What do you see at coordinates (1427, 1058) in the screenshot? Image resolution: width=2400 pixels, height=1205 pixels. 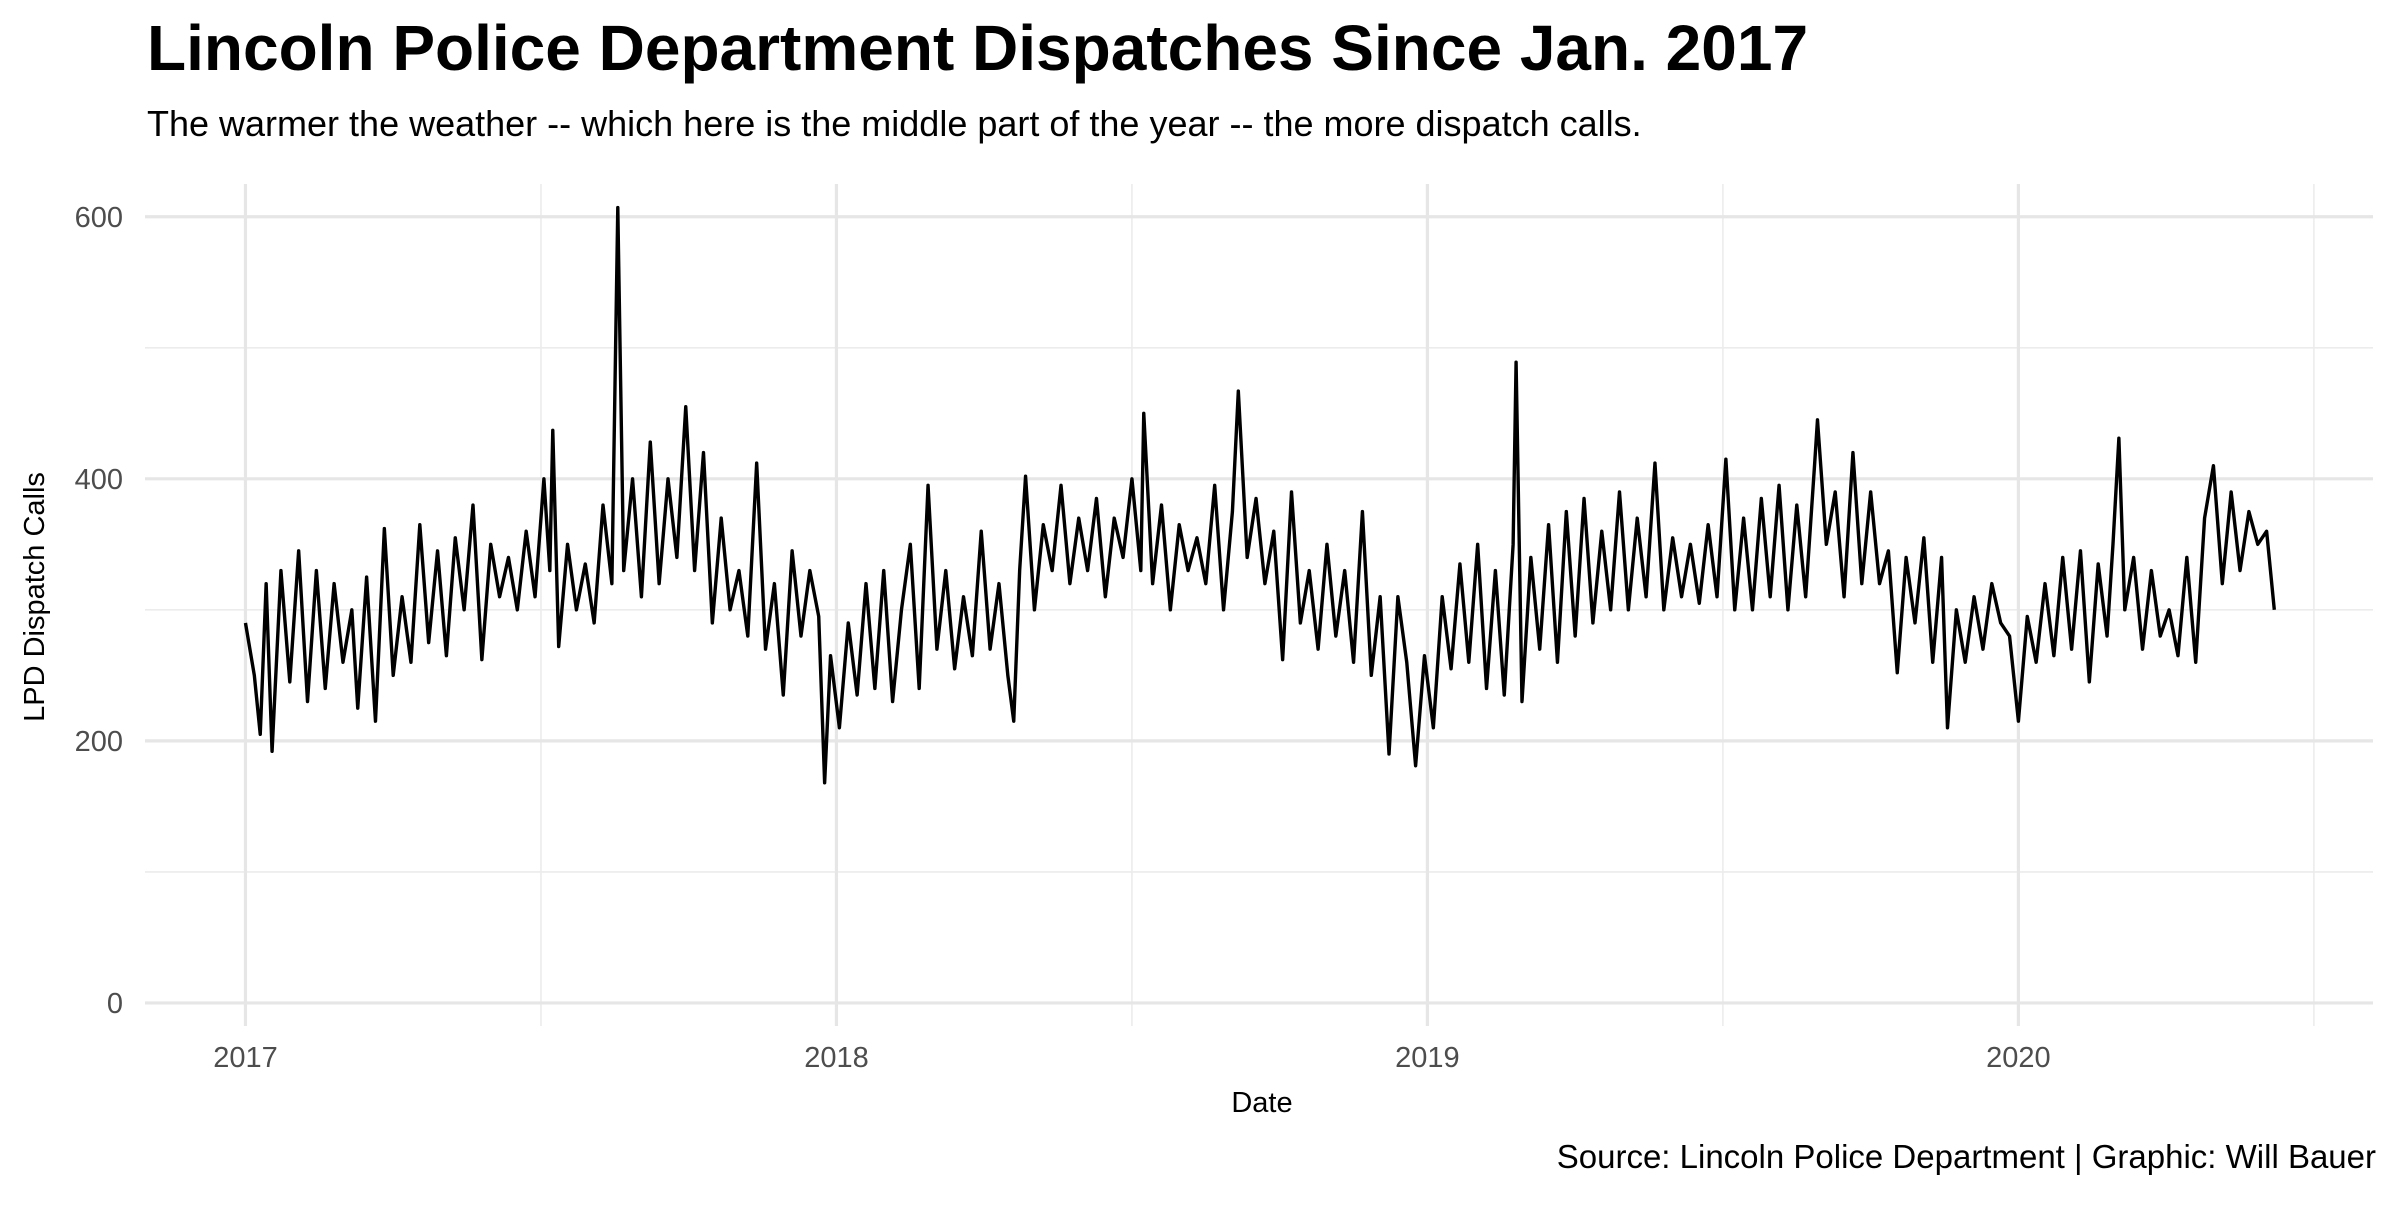 I see `x-tick-label: 2019` at bounding box center [1427, 1058].